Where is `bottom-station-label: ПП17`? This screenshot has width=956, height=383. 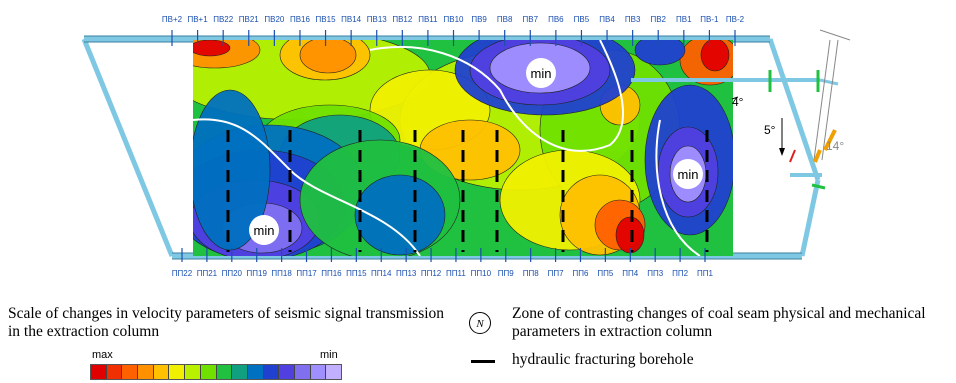 bottom-station-label: ПП17 is located at coordinates (306, 273).